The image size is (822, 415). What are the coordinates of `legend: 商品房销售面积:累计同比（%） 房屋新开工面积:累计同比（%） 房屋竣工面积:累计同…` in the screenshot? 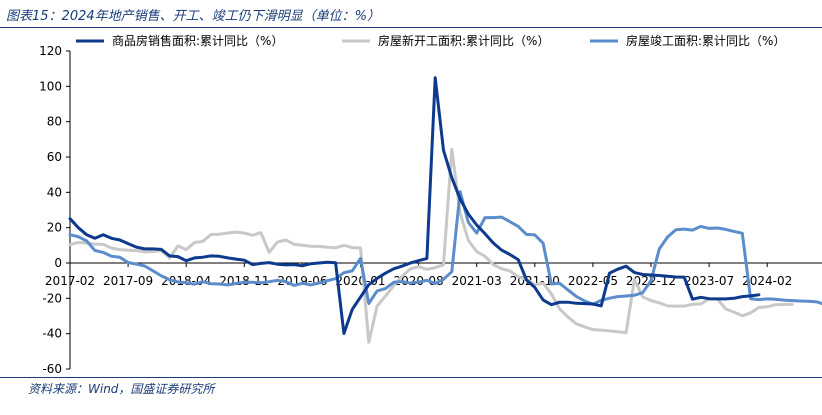 It's located at (430, 40).